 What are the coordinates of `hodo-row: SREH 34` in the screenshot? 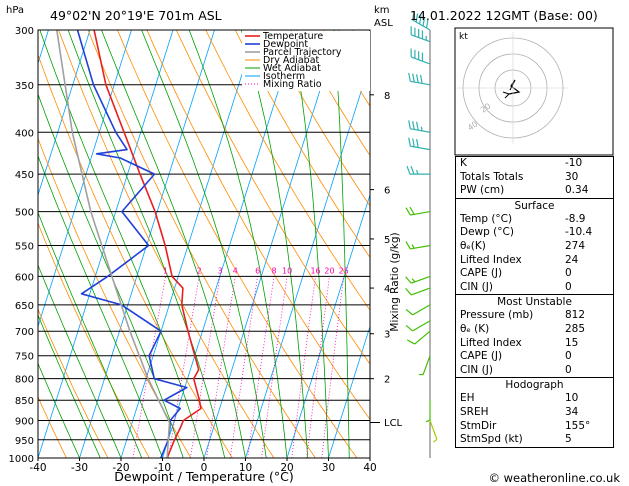 It's located at (519, 411).